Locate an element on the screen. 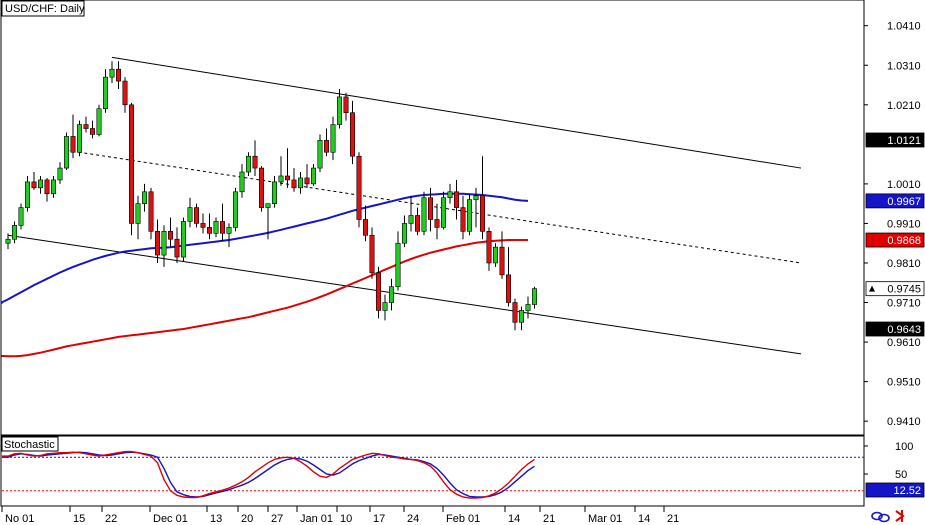 The image size is (925, 525). price-tag: 0.9643 is located at coordinates (895, 329).